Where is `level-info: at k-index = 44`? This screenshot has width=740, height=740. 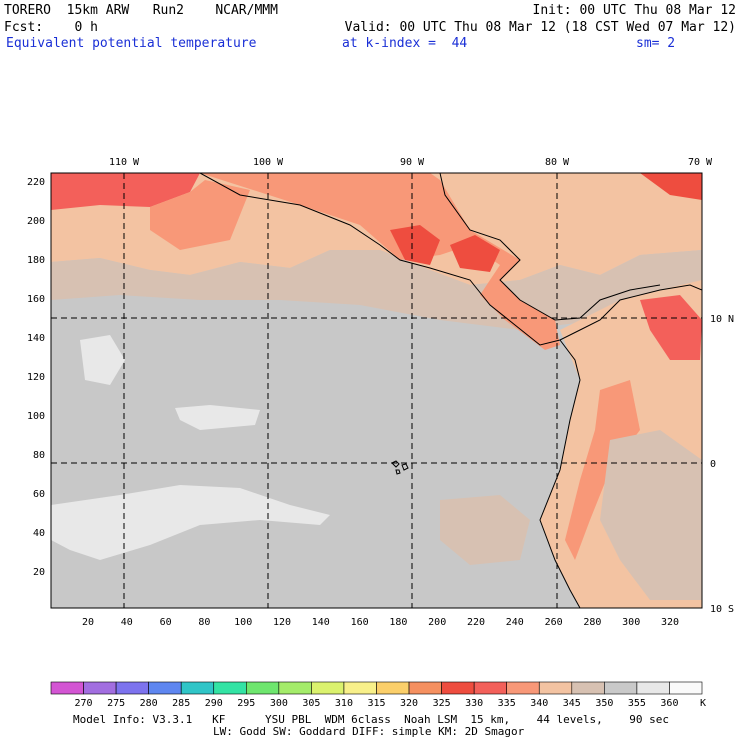 level-info: at k-index = 44 is located at coordinates (405, 43).